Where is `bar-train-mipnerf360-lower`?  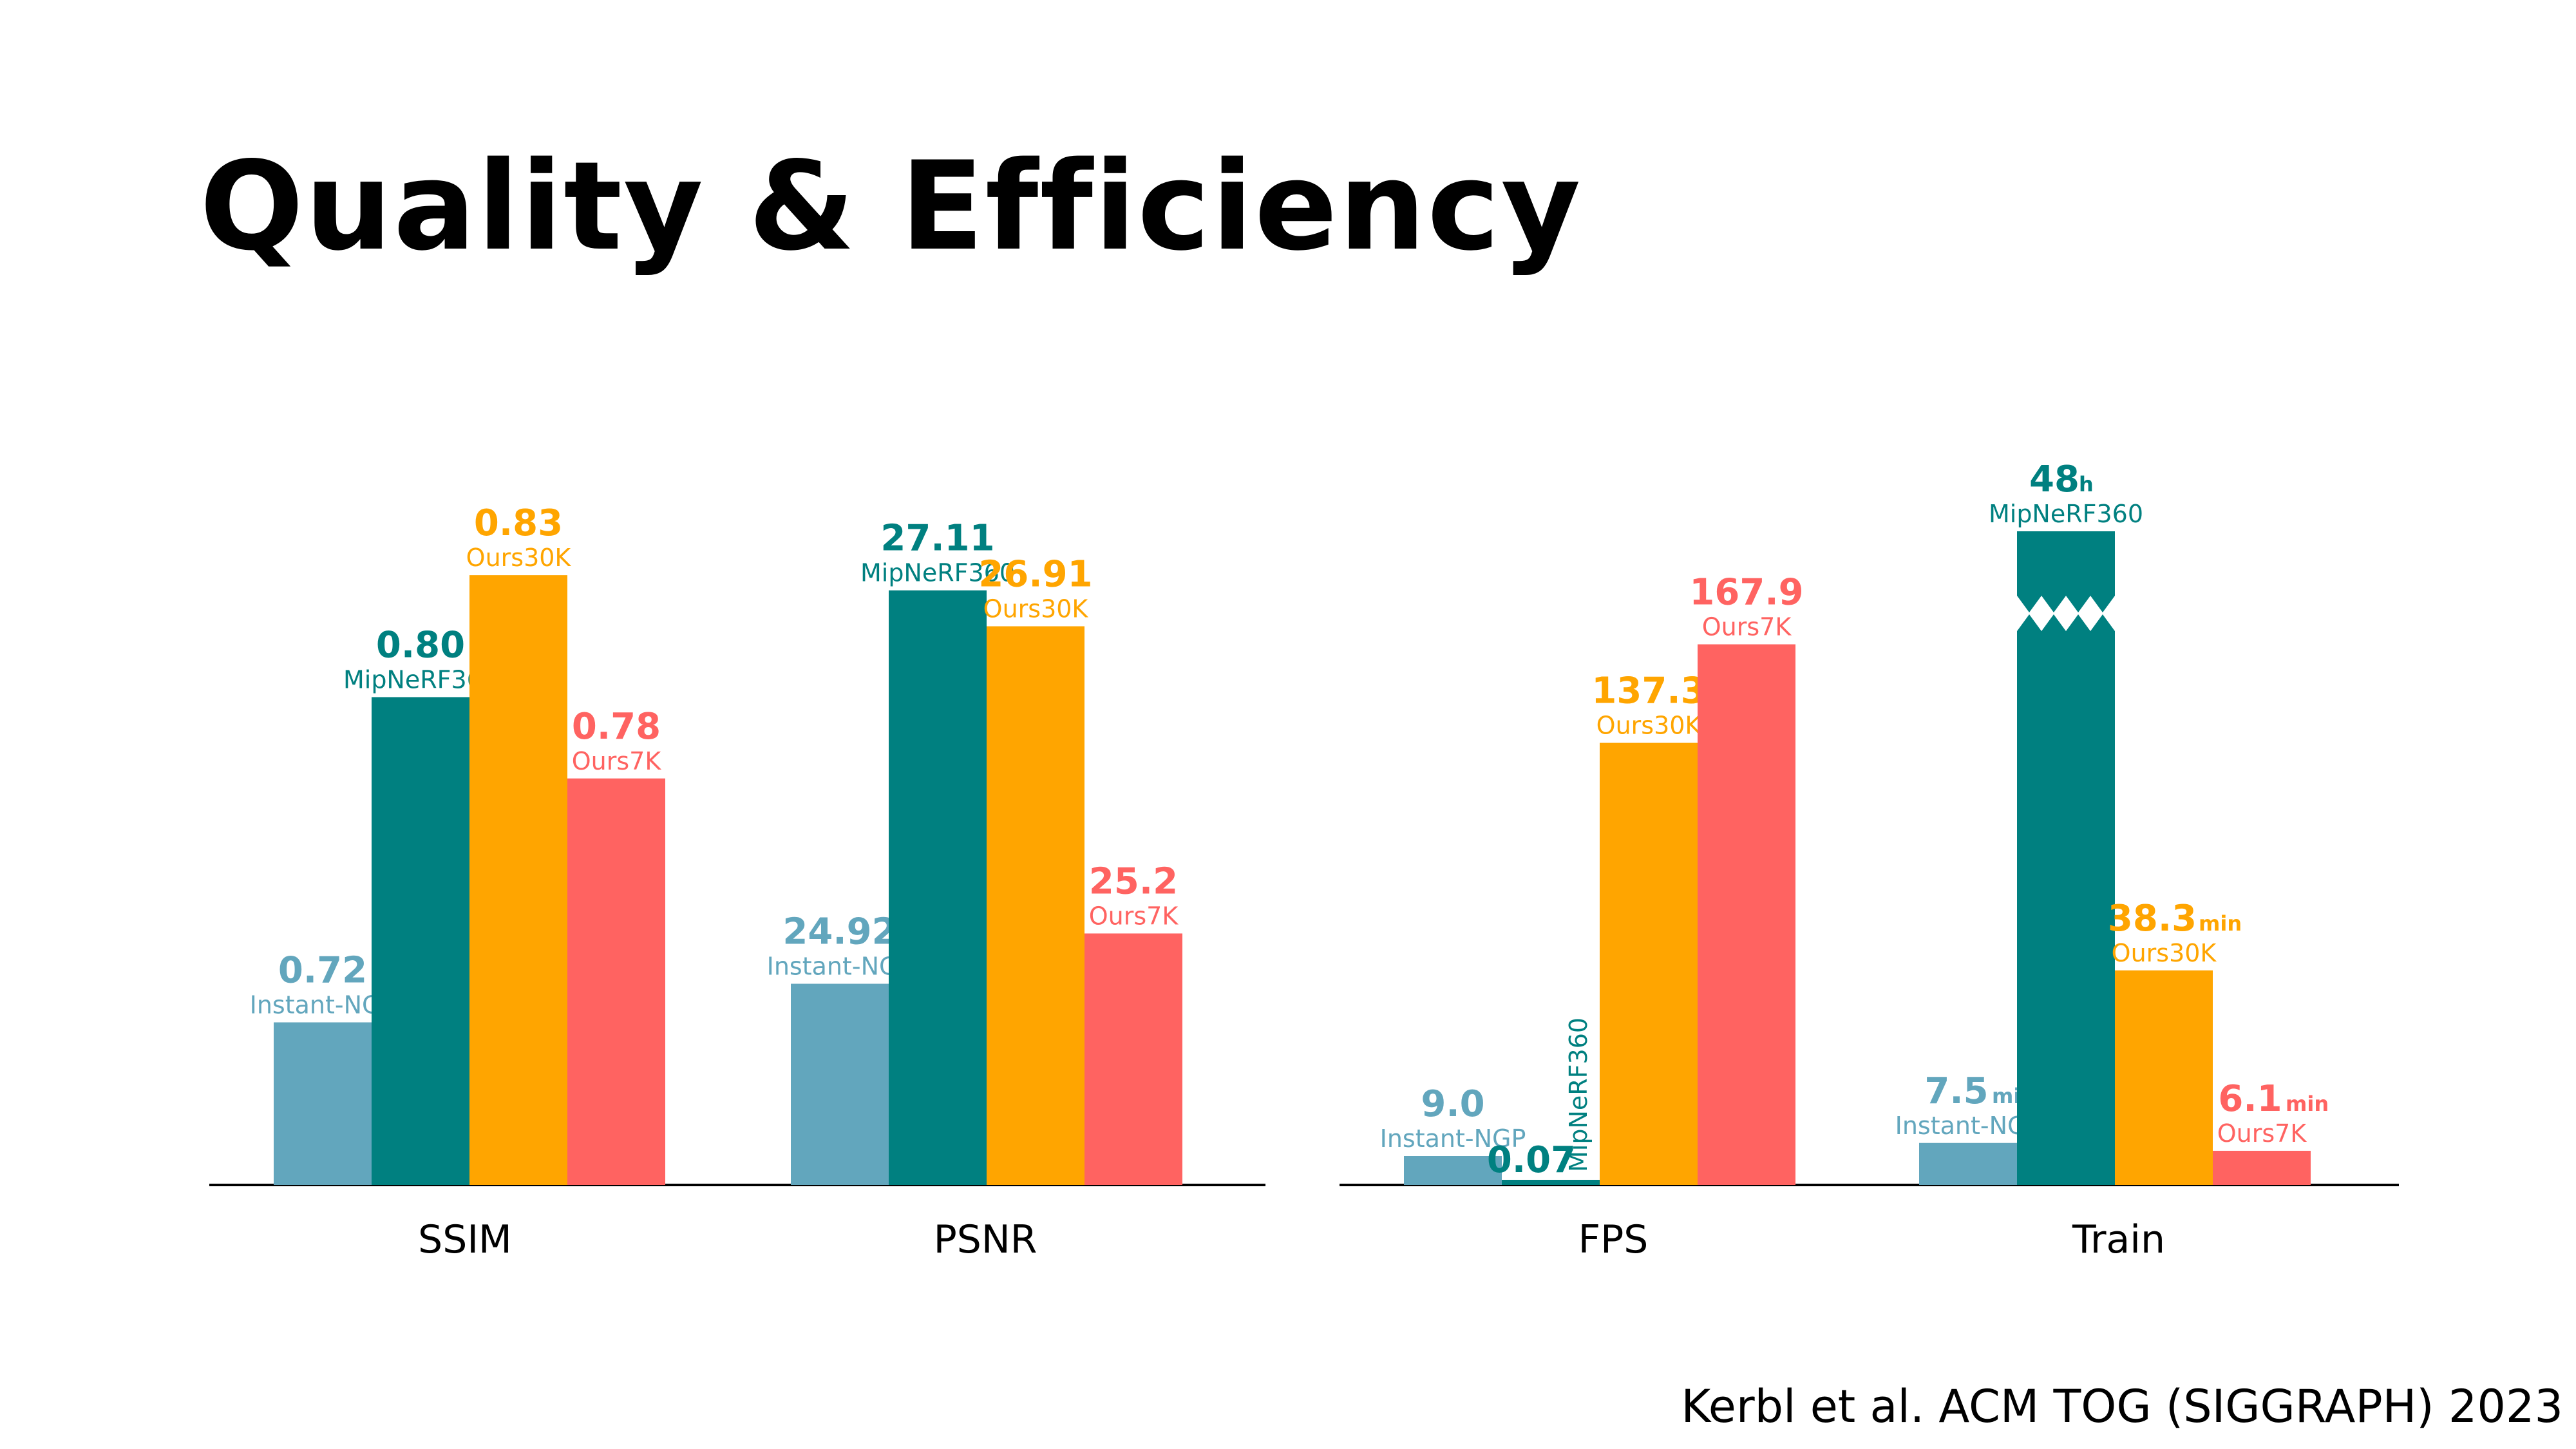
bar-train-mipnerf360-lower is located at coordinates (2066, 900).